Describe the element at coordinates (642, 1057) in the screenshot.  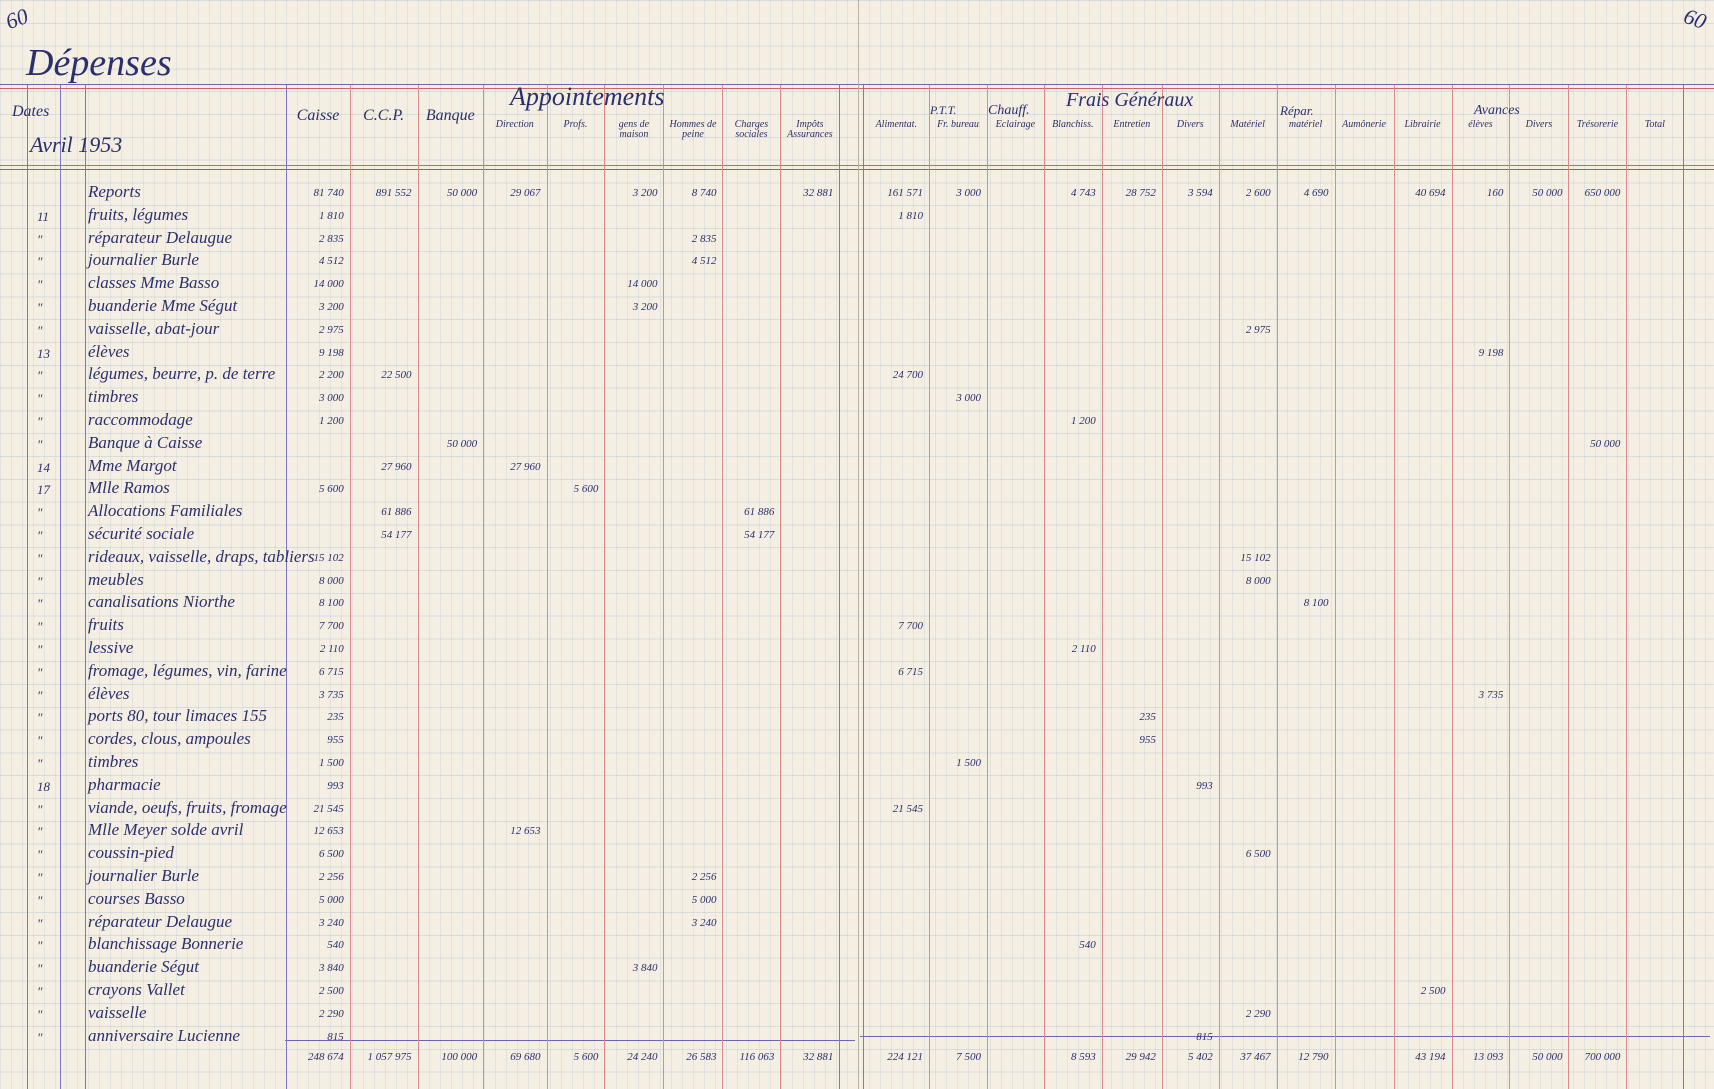
I see `total-cell: 24 240` at that location.